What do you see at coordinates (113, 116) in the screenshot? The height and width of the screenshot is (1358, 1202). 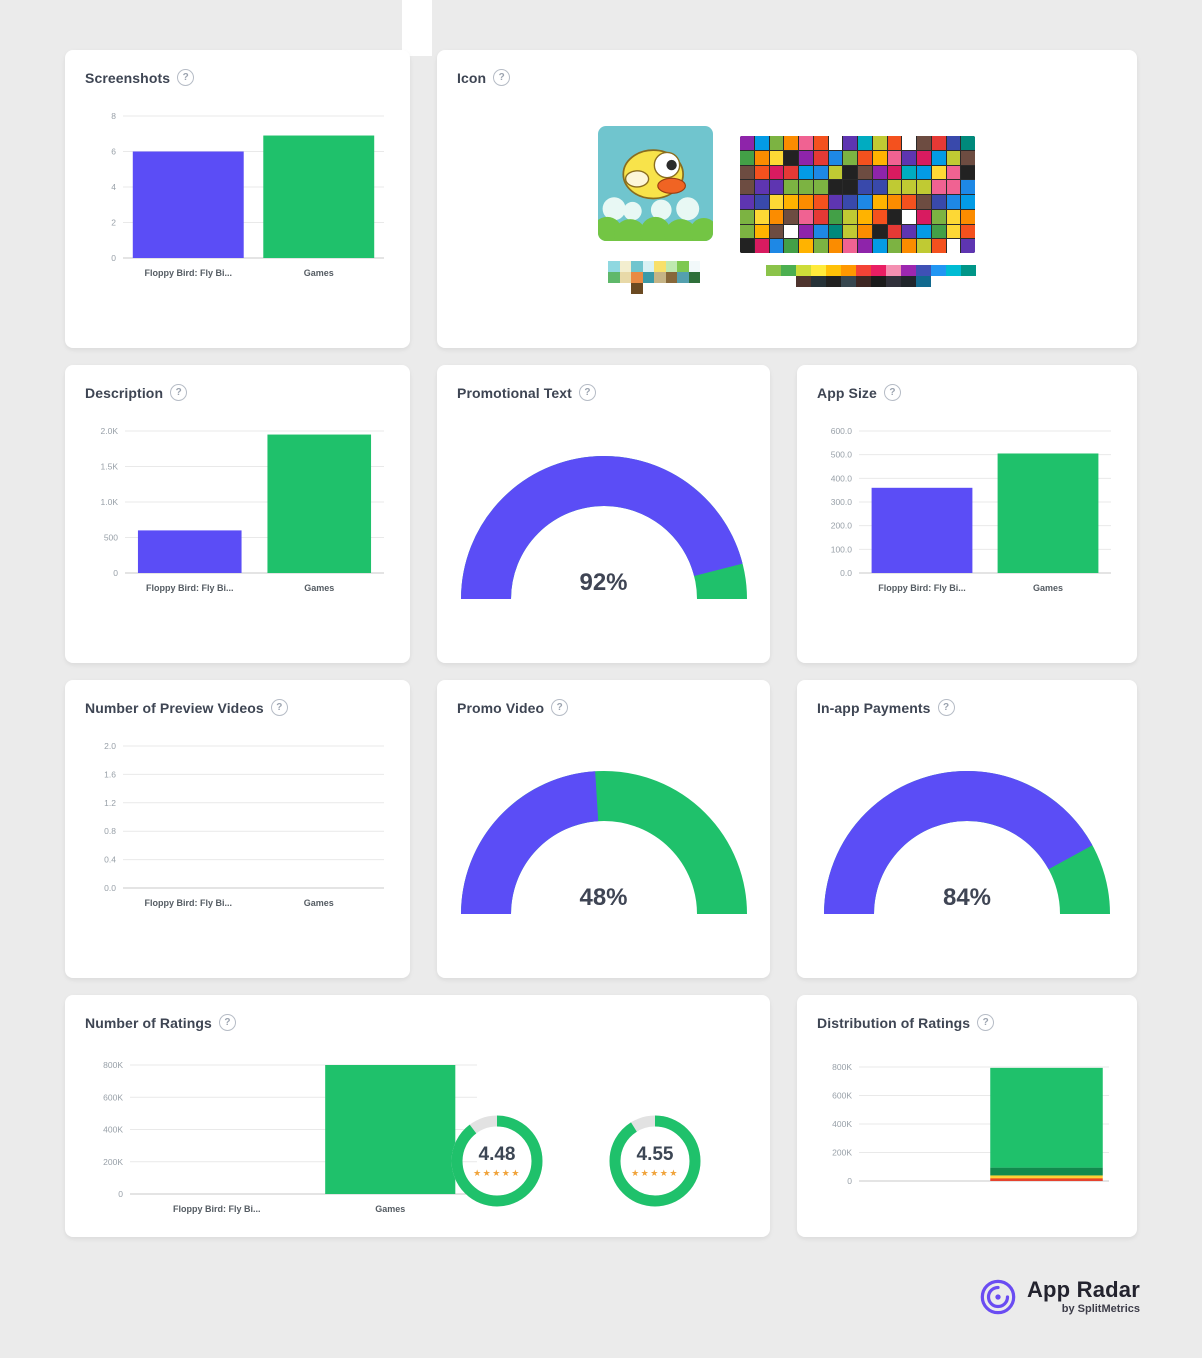 I see `svg-text: 8` at bounding box center [113, 116].